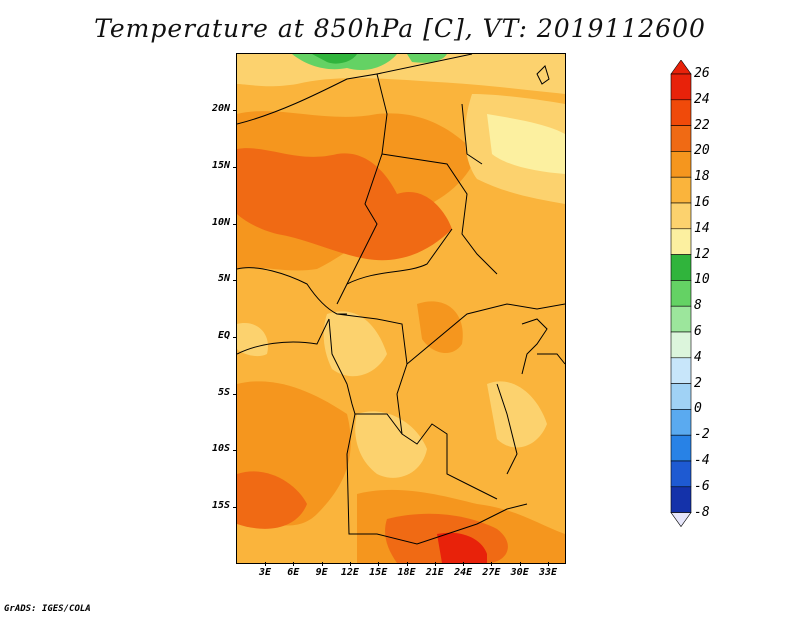 This screenshot has height=618, width=800. Describe the element at coordinates (321, 572) in the screenshot. I see `longitude-label: 9E` at that location.